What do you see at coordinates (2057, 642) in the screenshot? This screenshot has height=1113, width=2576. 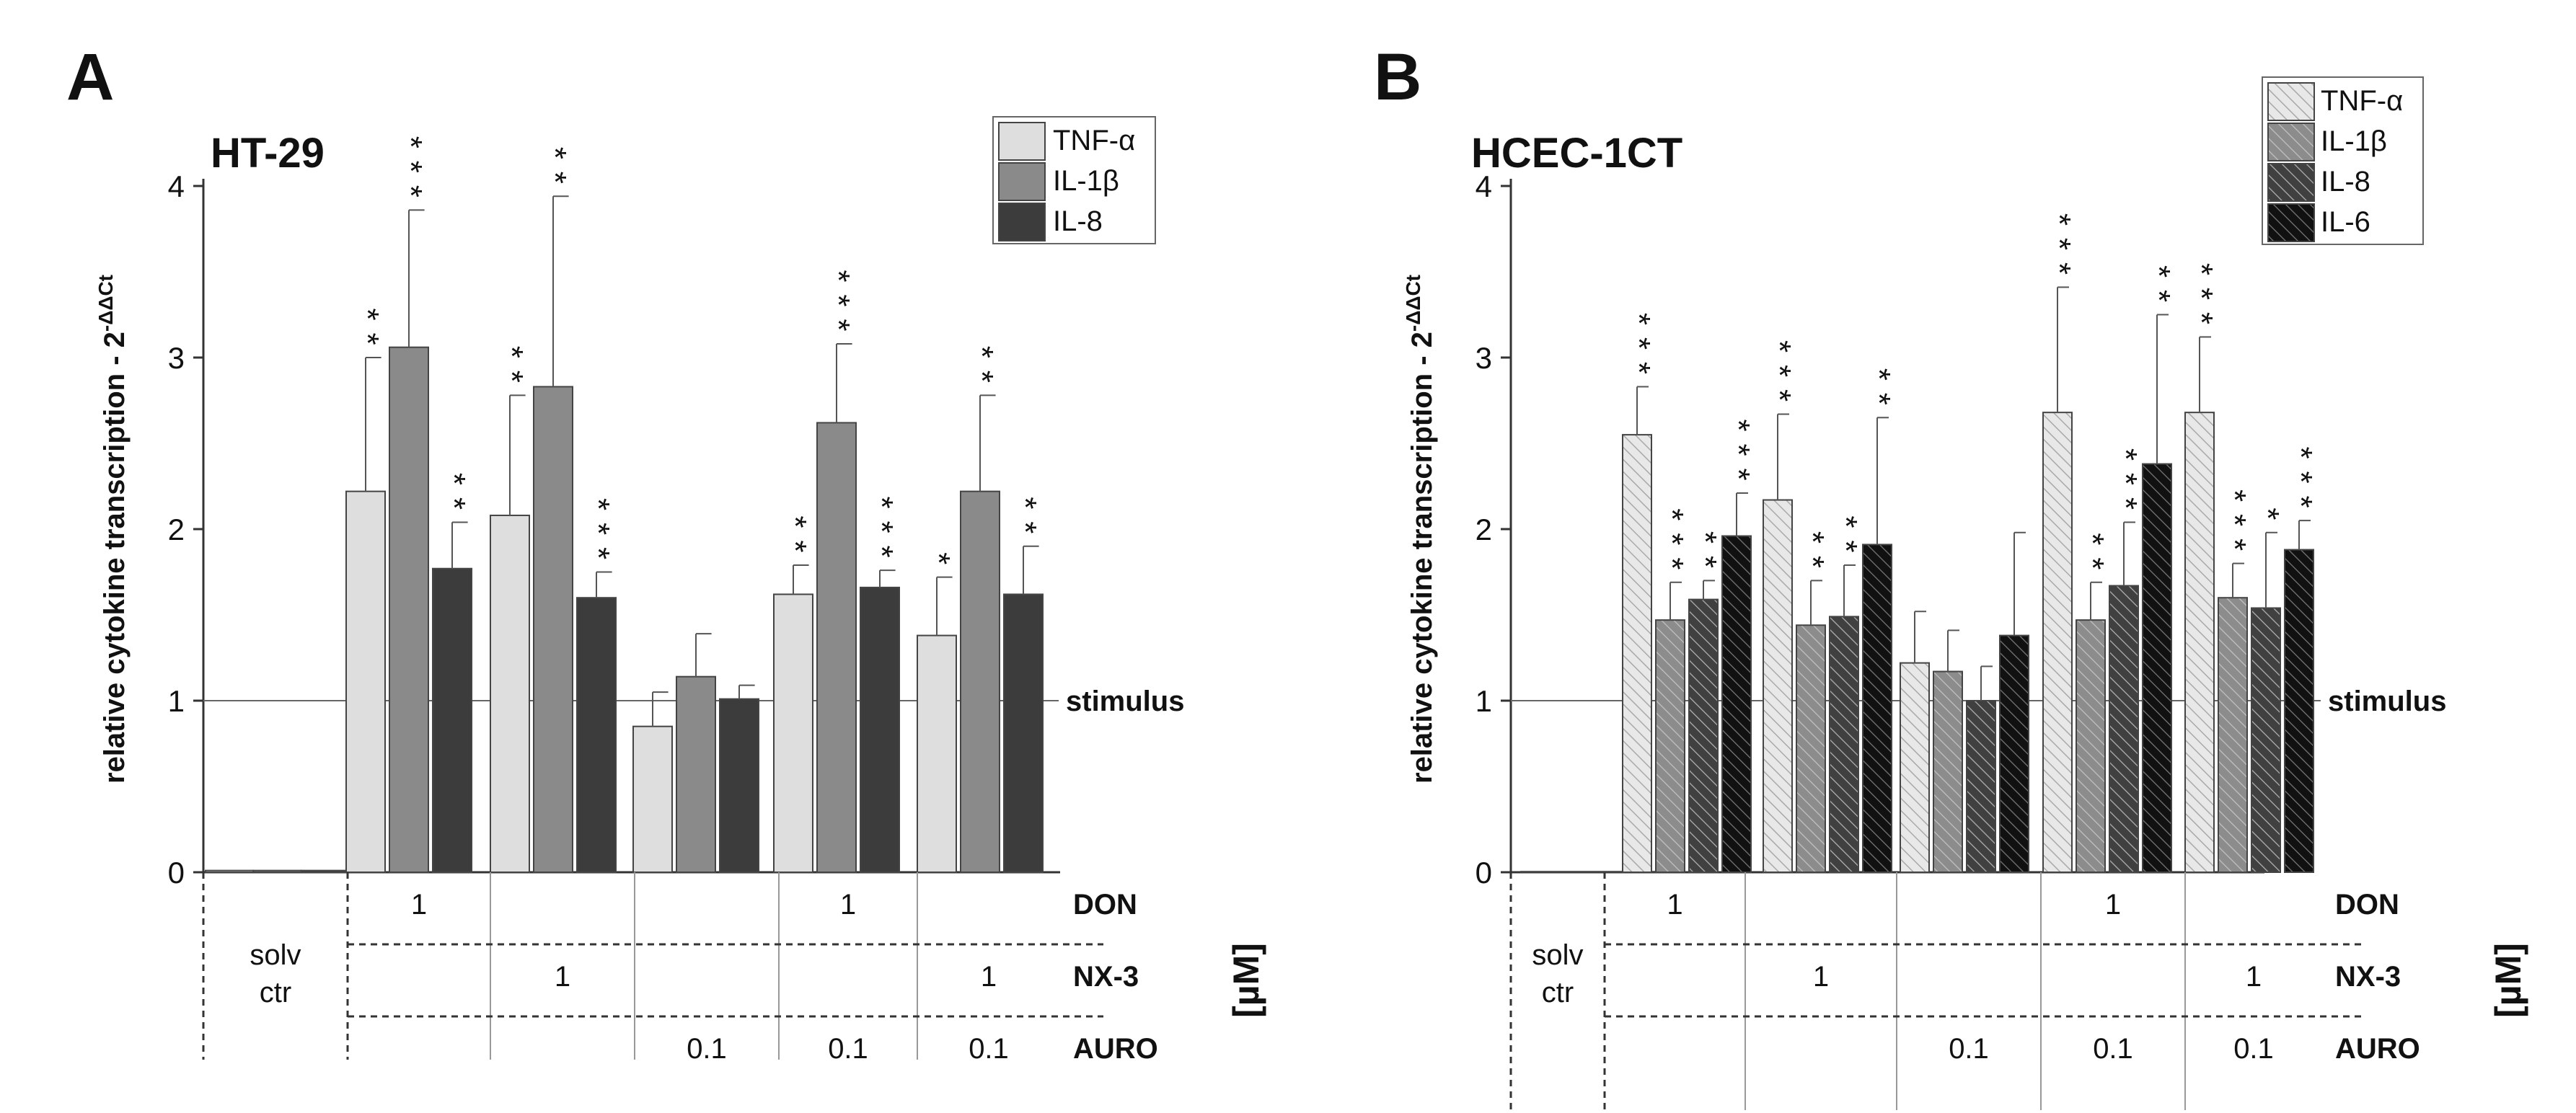 I see `bar-TNF-α-group-4` at bounding box center [2057, 642].